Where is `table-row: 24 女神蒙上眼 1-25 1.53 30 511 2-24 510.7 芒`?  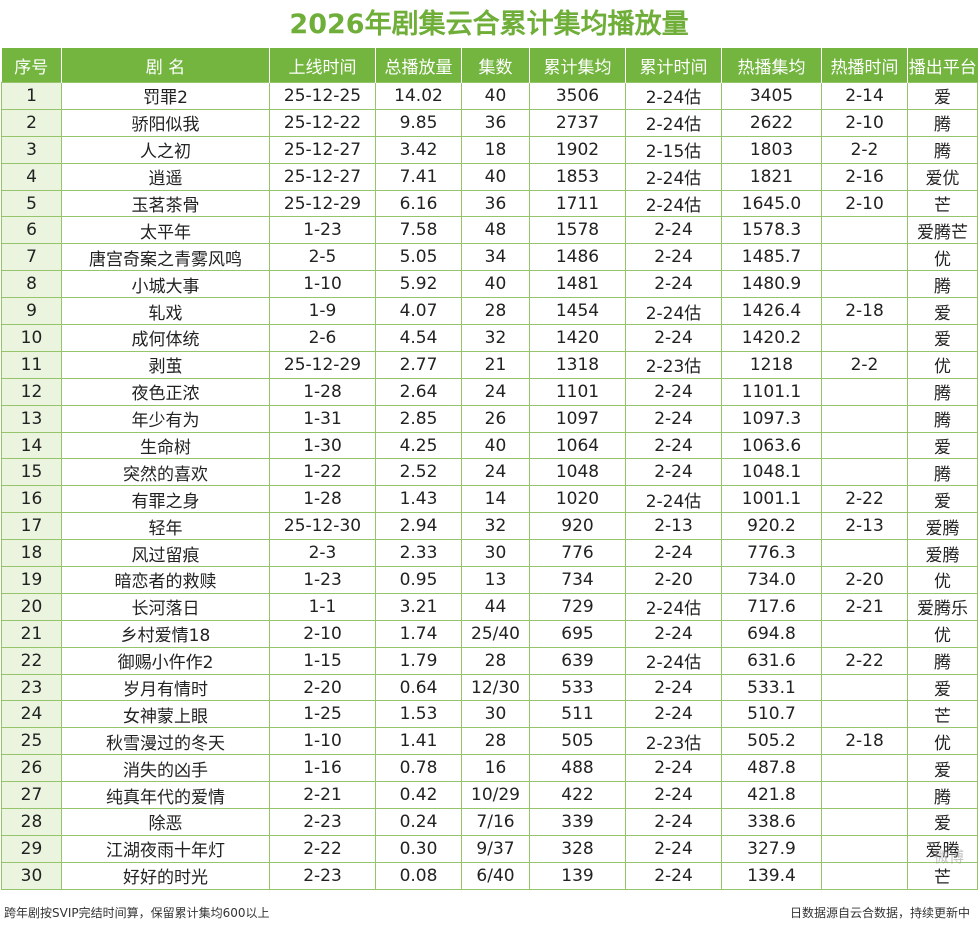 table-row: 24 女神蒙上眼 1-25 1.53 30 511 2-24 510.7 芒 is located at coordinates (489, 714).